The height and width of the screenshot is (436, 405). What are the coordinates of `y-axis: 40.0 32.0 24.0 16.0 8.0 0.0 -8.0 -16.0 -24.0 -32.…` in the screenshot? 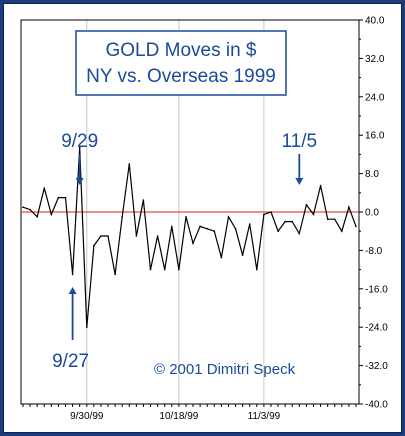 It's located at (373, 213).